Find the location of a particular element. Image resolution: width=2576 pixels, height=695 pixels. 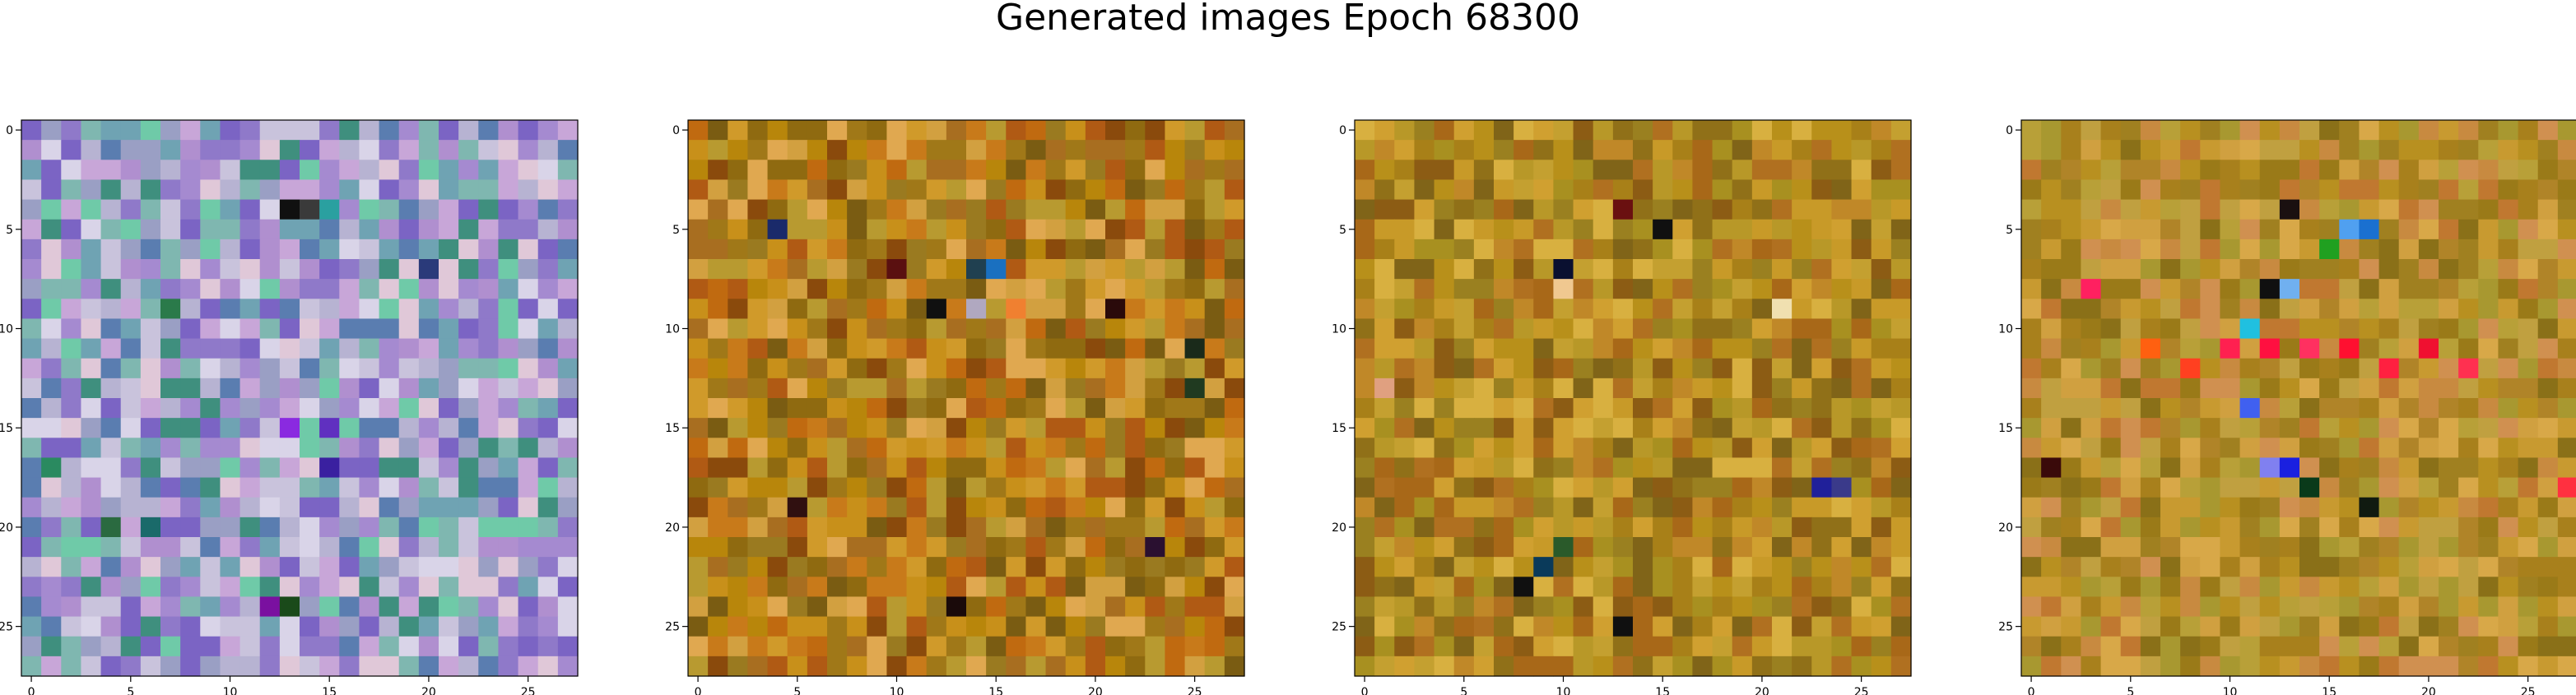

y-tick-label: 15 is located at coordinates (672, 428).